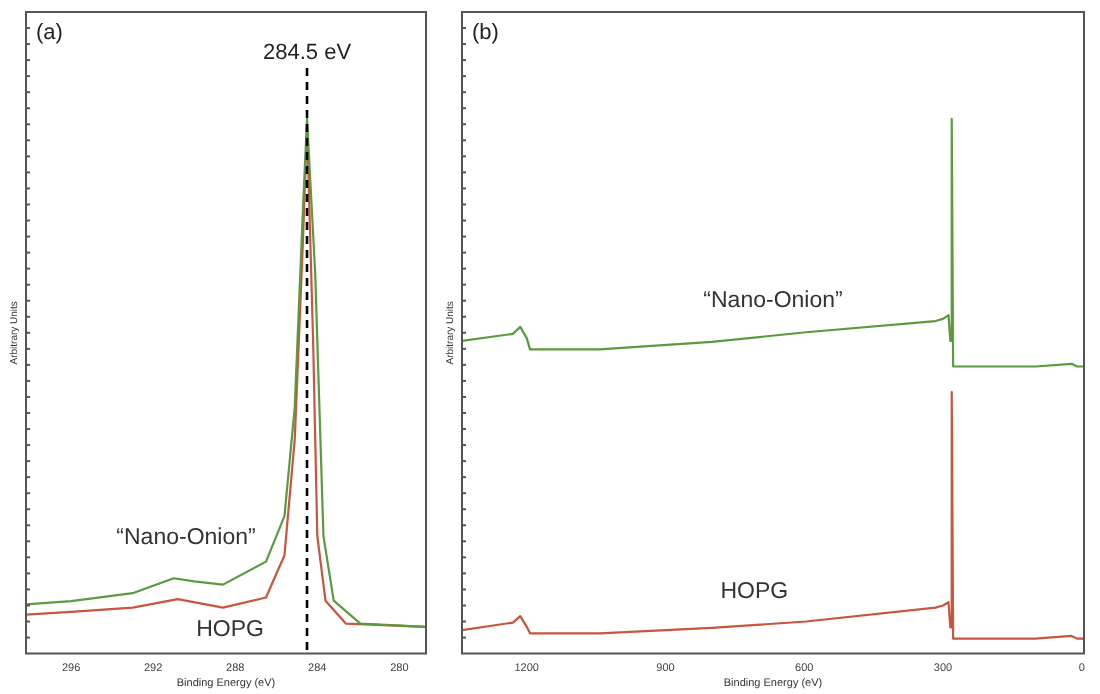 The width and height of the screenshot is (1100, 694). What do you see at coordinates (307, 53) in the screenshot?
I see `ref-line-label: 284.5 eV` at bounding box center [307, 53].